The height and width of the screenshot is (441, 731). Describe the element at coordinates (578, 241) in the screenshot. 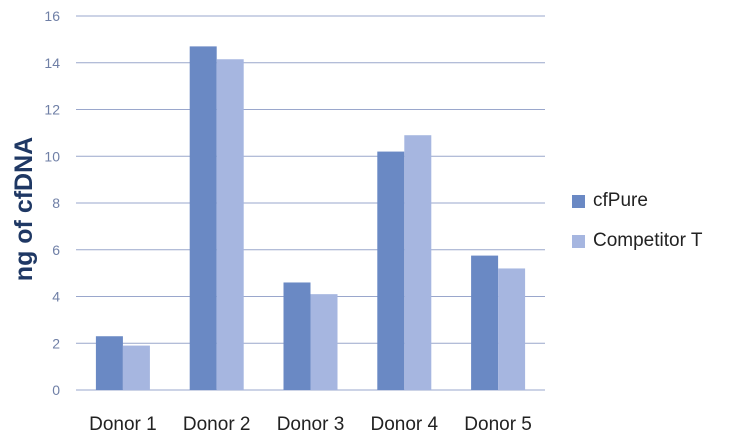

I see `legend-swatch-competitor-t` at that location.